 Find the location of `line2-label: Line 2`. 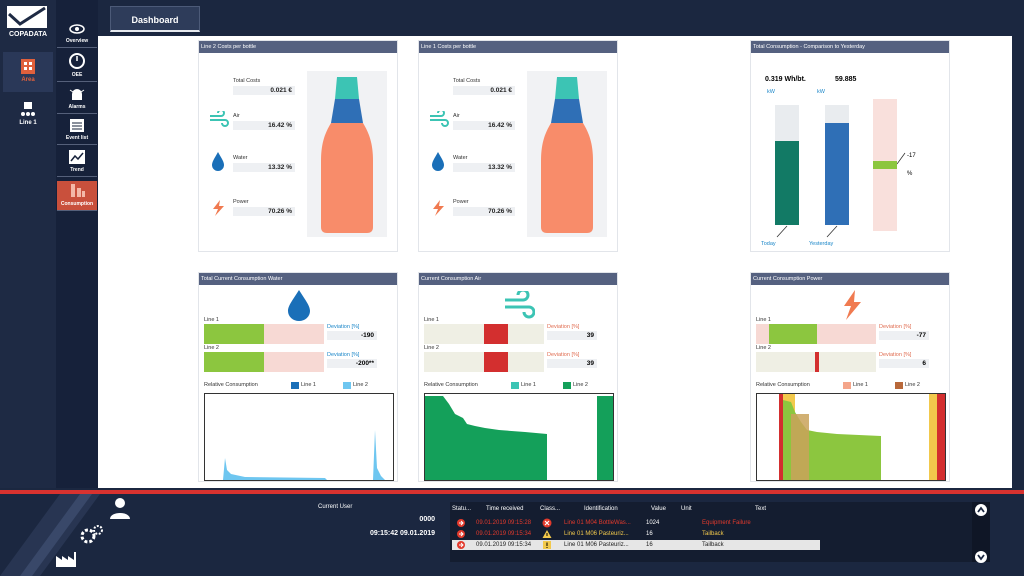

line2-label: Line 2 is located at coordinates (763, 348).